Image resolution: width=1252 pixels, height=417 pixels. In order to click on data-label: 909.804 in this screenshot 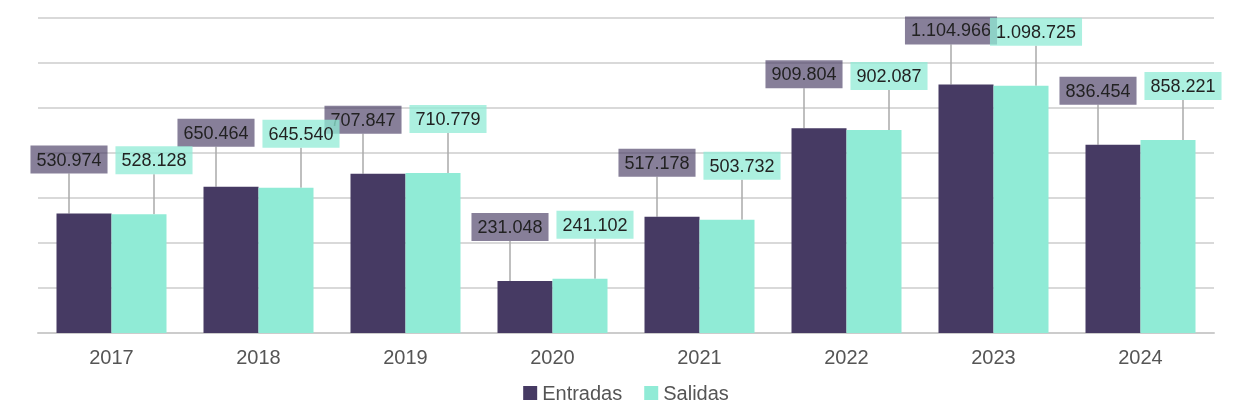, I will do `click(804, 74)`.